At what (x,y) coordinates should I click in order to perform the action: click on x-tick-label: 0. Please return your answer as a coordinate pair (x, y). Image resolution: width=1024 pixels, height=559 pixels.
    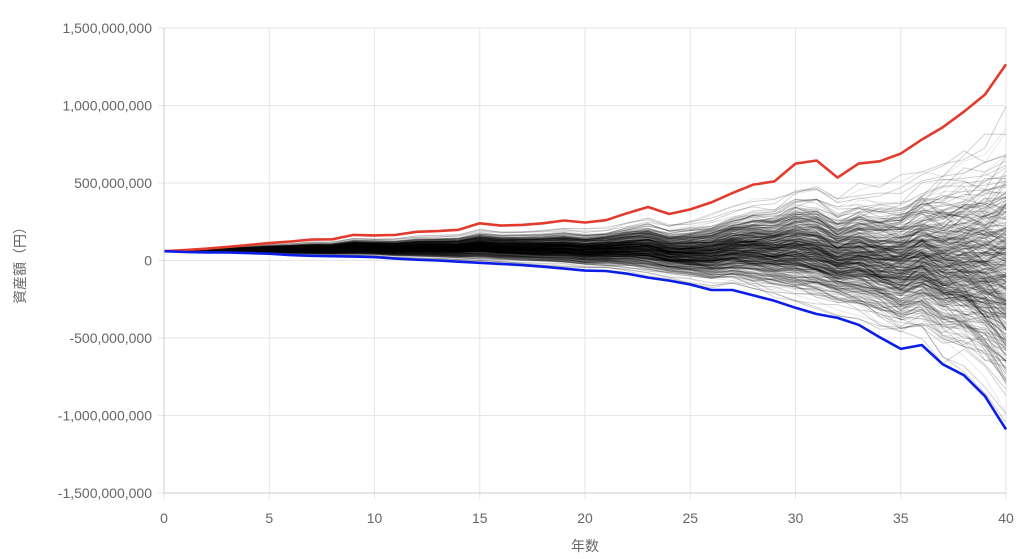
    Looking at the image, I should click on (164, 518).